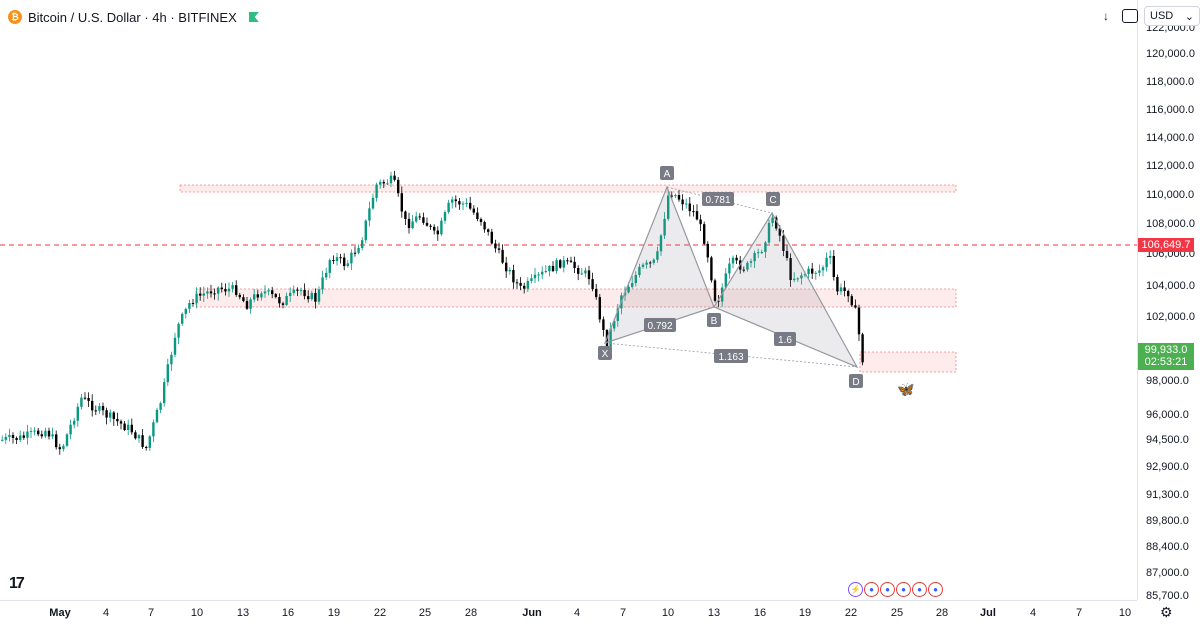 This screenshot has width=1200, height=626. I want to click on price-tick: 116,000.0, so click(1170, 110).